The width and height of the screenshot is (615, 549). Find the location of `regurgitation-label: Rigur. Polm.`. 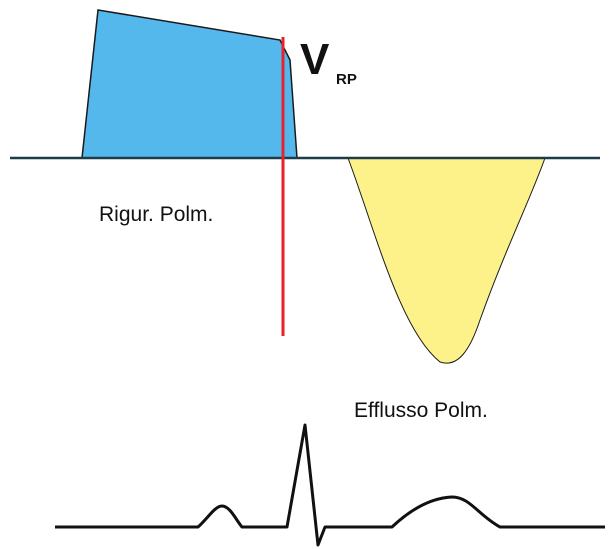

regurgitation-label: Rigur. Polm. is located at coordinates (156, 214).